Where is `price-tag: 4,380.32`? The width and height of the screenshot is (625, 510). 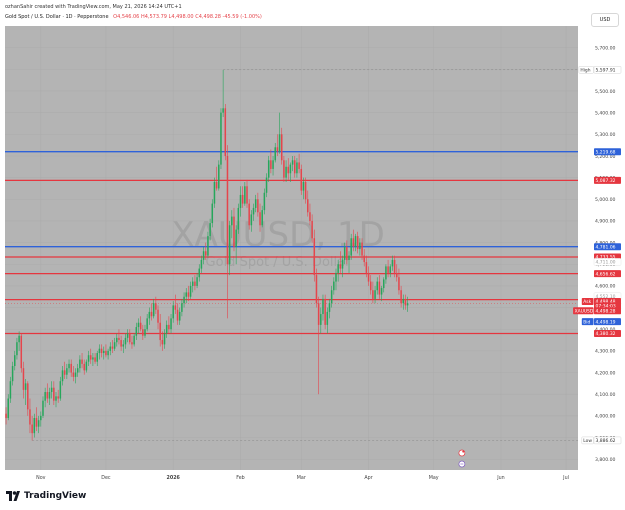
price-tag: 4,380.32 is located at coordinates (607, 333).